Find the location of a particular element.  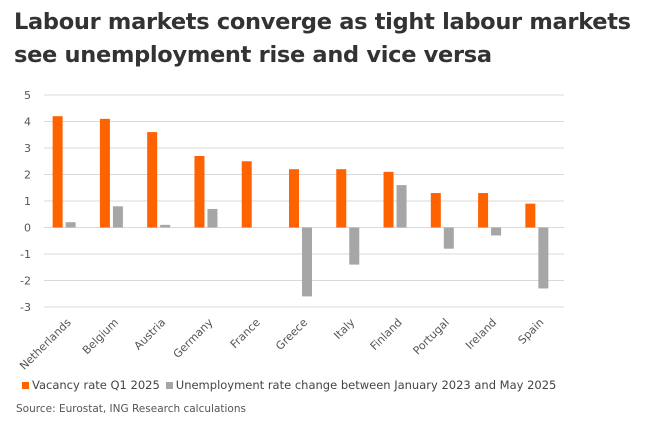

x-tick-label: Portugal is located at coordinates (431, 336).